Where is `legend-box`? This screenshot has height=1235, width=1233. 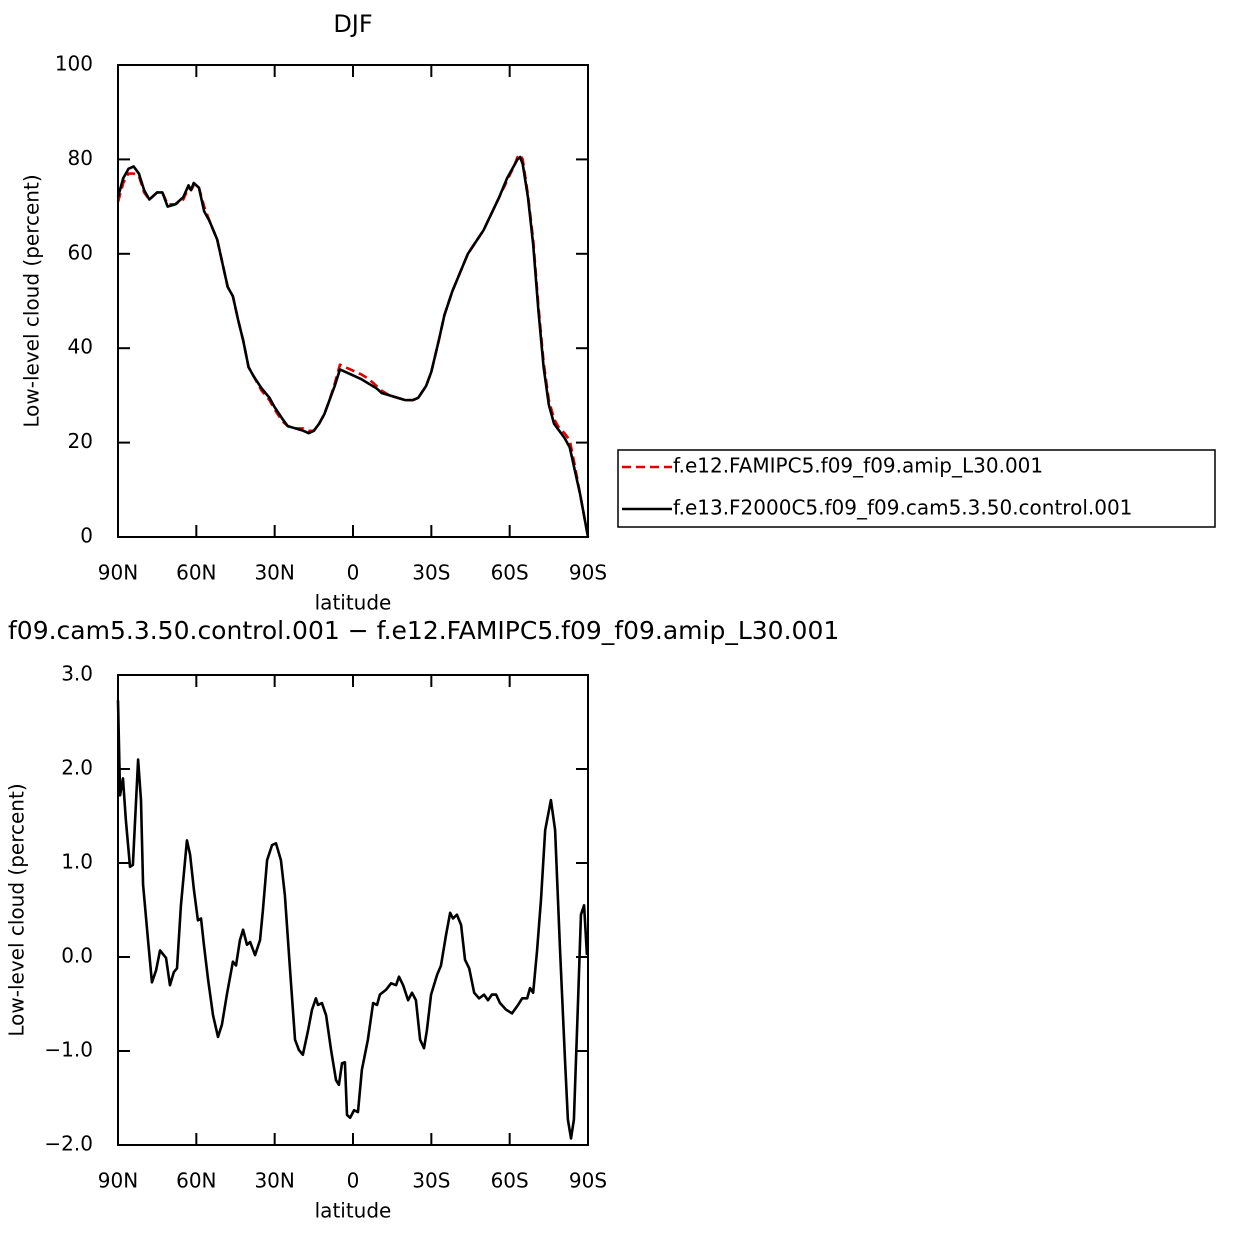 legend-box is located at coordinates (916, 488).